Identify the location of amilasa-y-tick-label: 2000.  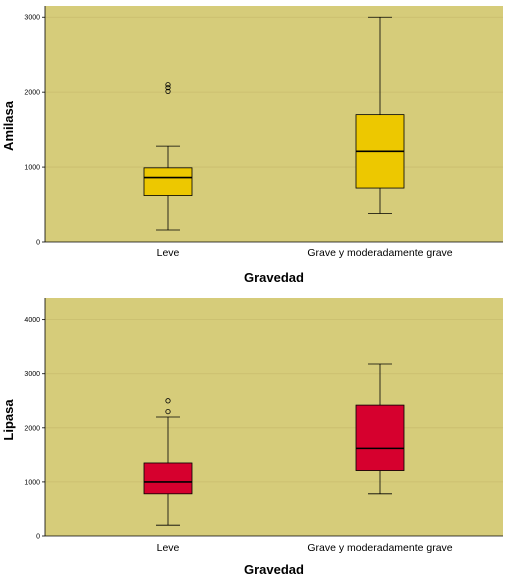
(32, 93).